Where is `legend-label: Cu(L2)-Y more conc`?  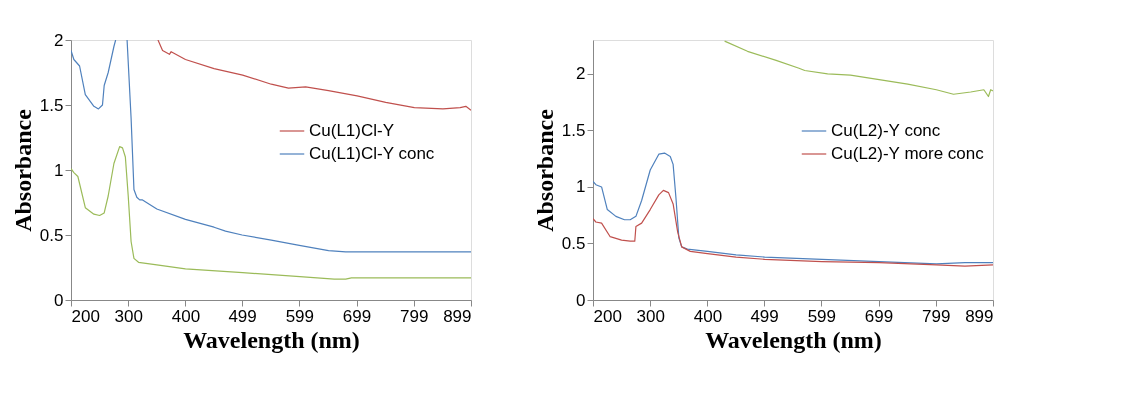 legend-label: Cu(L2)-Y more conc is located at coordinates (908, 153).